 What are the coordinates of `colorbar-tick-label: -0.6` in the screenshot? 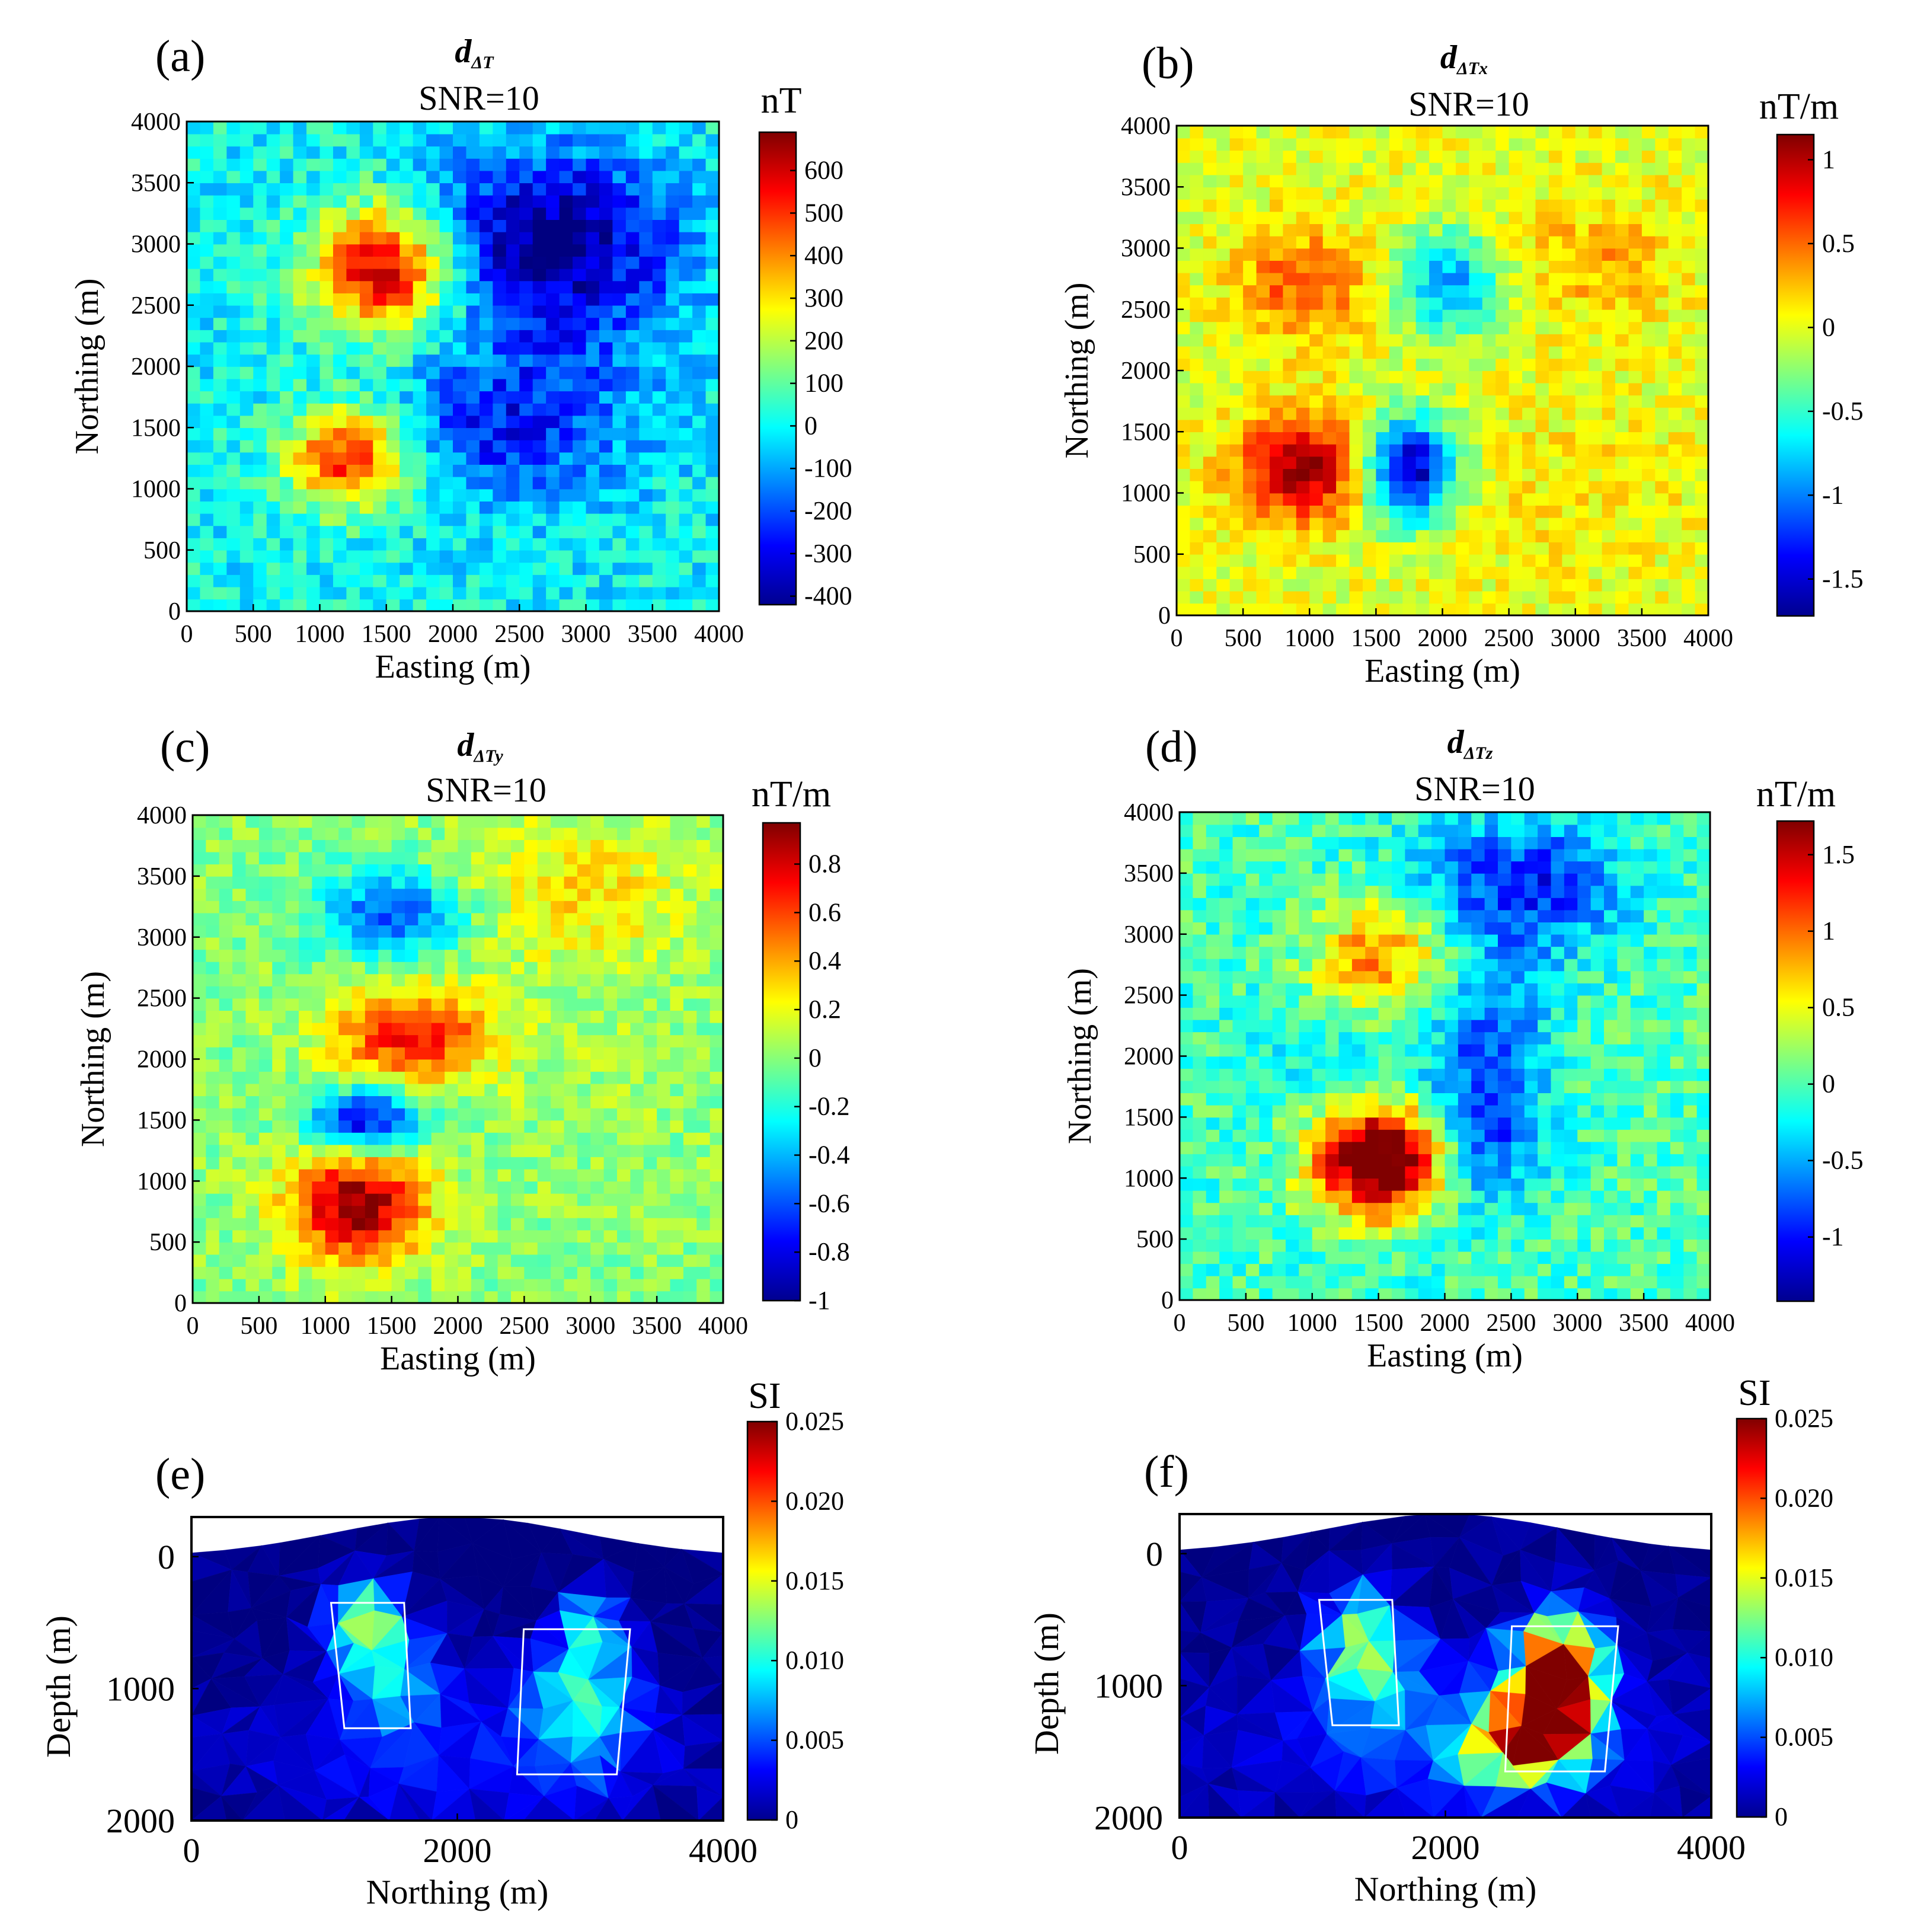 It's located at (829, 1203).